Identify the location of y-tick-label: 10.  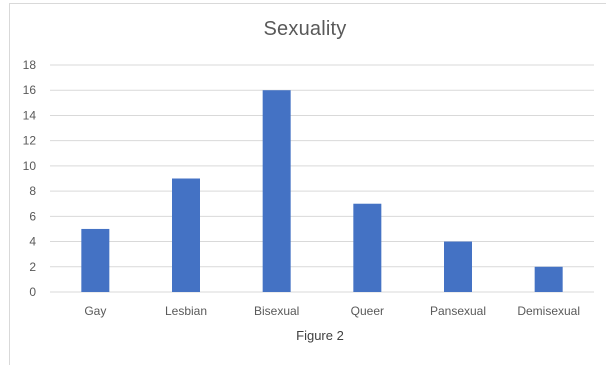
(30, 166).